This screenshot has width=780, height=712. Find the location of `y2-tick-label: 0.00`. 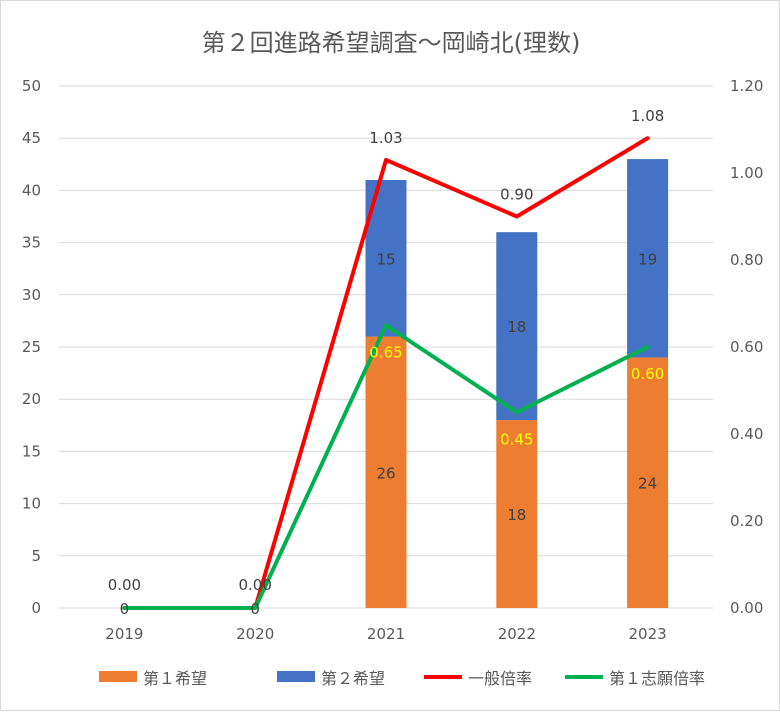

y2-tick-label: 0.00 is located at coordinates (746, 608).